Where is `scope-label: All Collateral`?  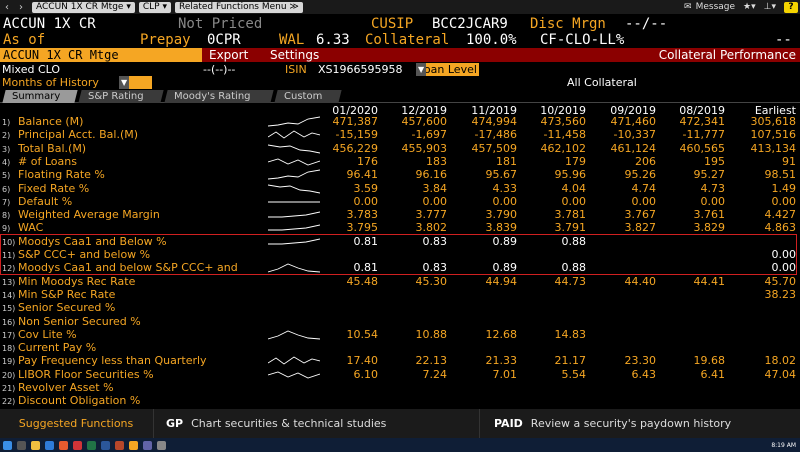
scope-label: All Collateral is located at coordinates (602, 82).